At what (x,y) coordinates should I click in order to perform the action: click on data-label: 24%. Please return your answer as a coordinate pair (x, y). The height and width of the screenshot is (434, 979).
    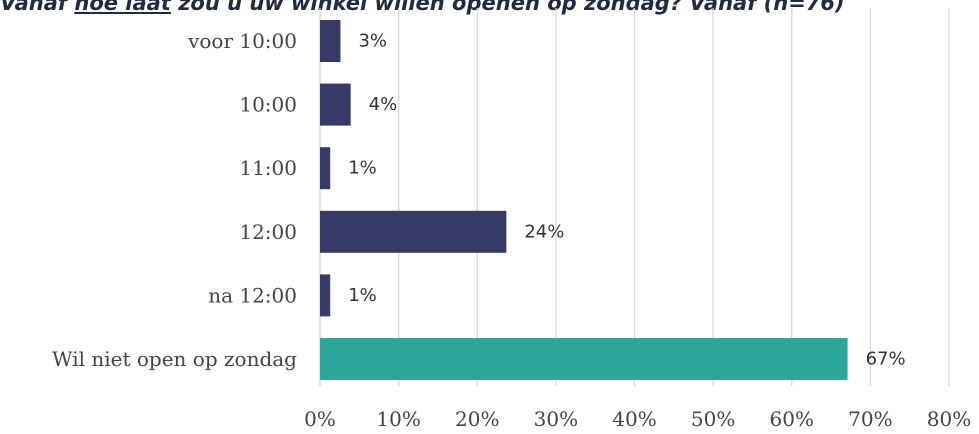
    Looking at the image, I should click on (544, 231).